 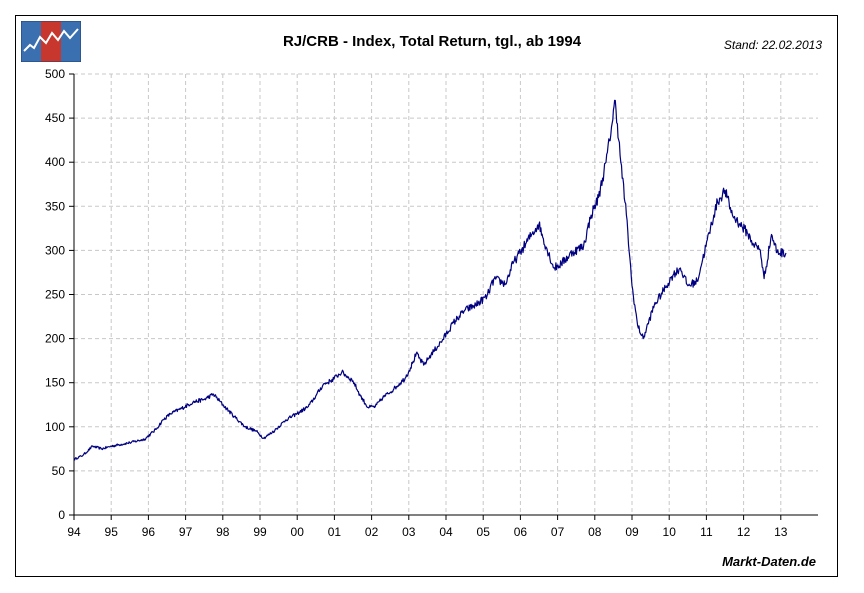 I want to click on y-tick-label: 200, so click(x=55, y=339).